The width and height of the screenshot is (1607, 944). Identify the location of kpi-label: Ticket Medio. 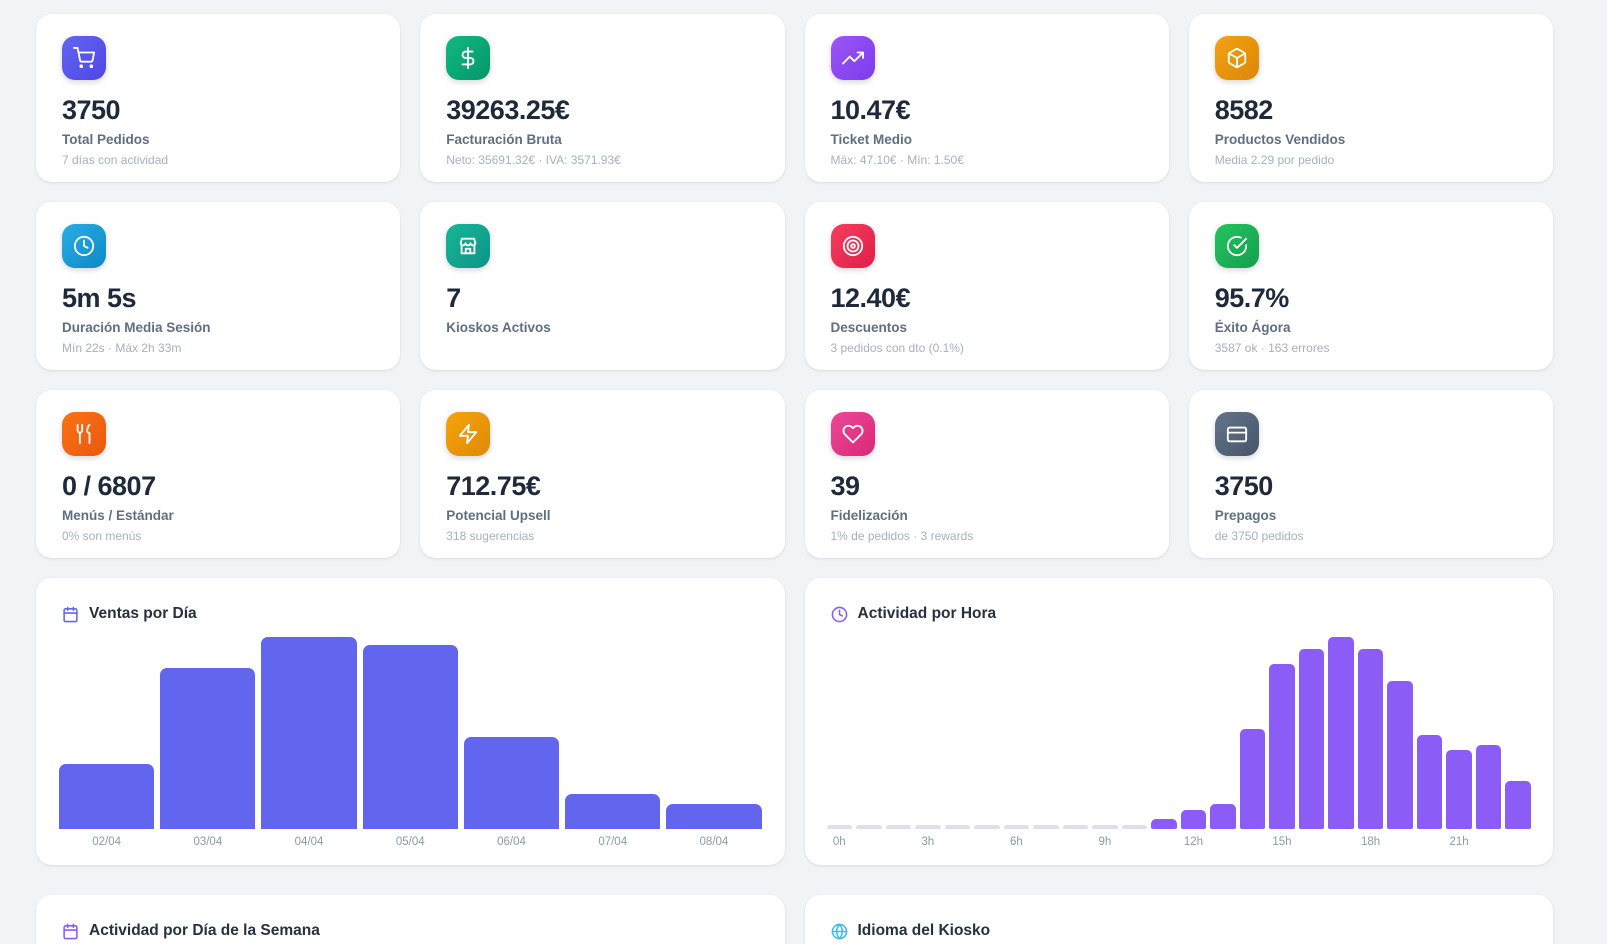
(871, 139).